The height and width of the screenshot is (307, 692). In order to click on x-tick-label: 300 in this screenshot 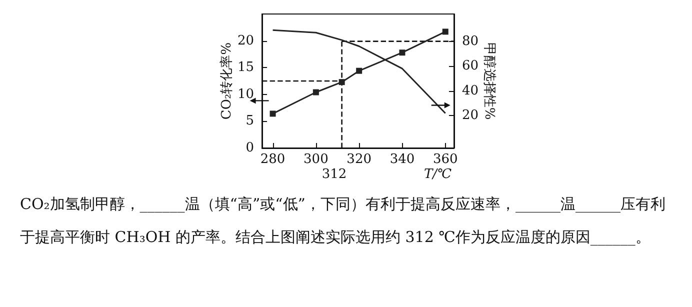, I will do `click(316, 159)`.